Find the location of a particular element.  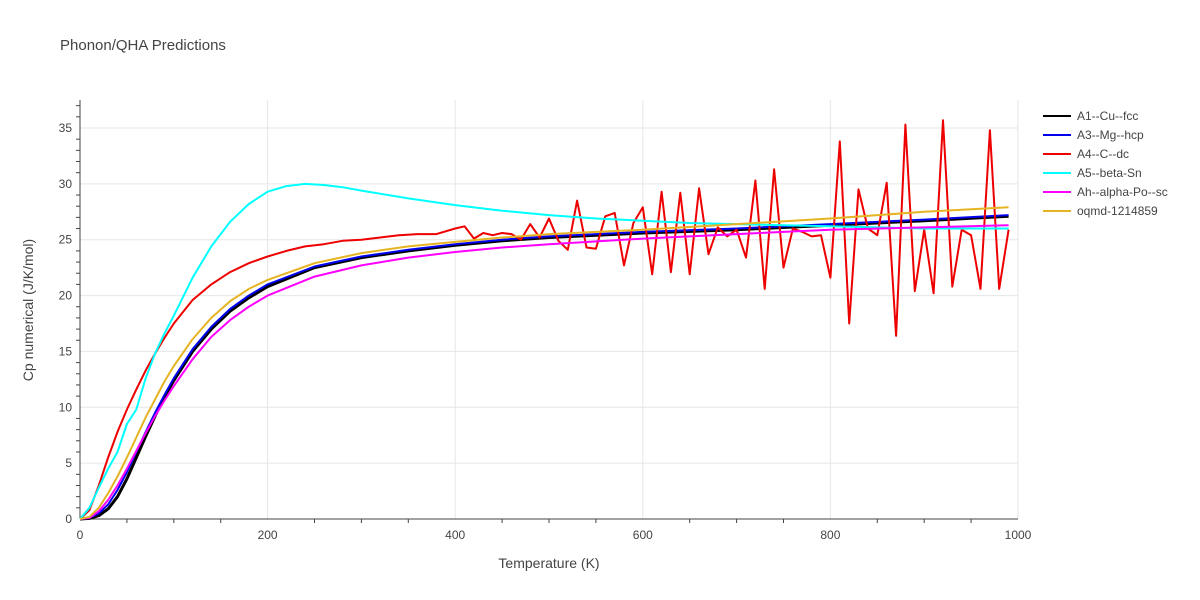

legend-item: A5--beta-Sn is located at coordinates (1092, 173).